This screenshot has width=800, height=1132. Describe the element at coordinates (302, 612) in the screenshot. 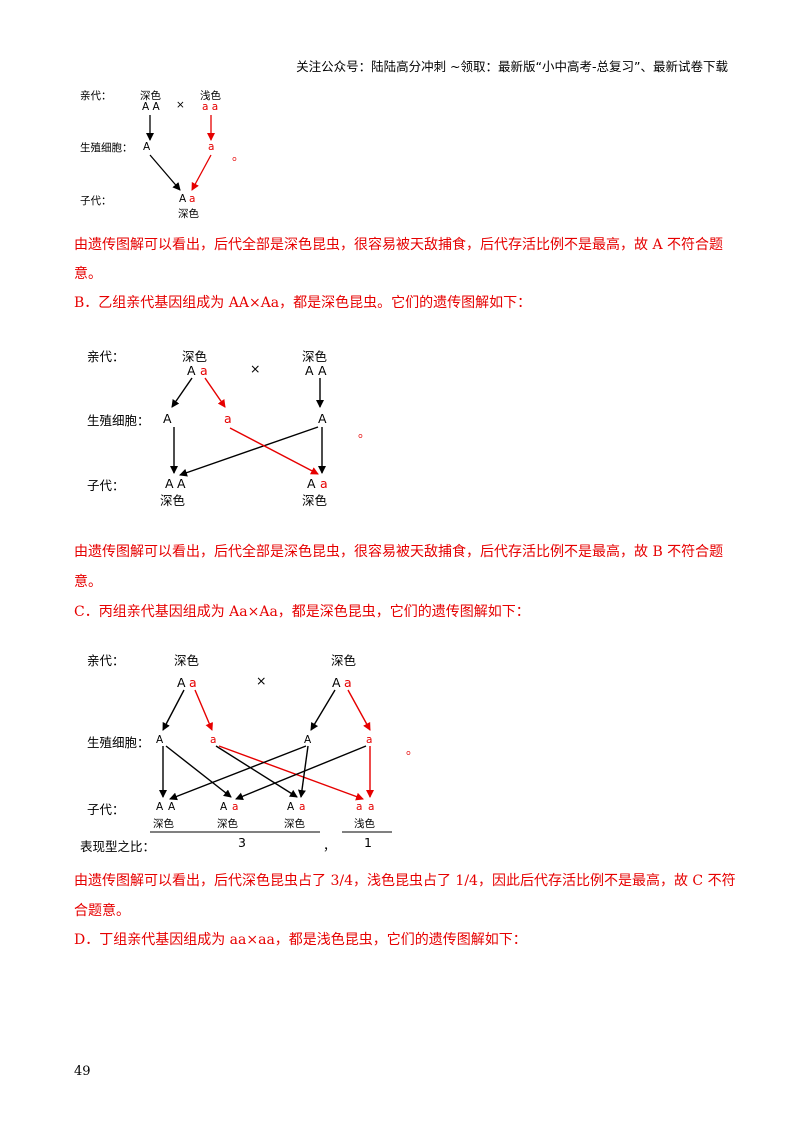

I see `paragraph-c-intro: C．丙组亲代基因组成为 Aa×Aa，都是深色昆虫，它们的遗传图解如下：` at that location.